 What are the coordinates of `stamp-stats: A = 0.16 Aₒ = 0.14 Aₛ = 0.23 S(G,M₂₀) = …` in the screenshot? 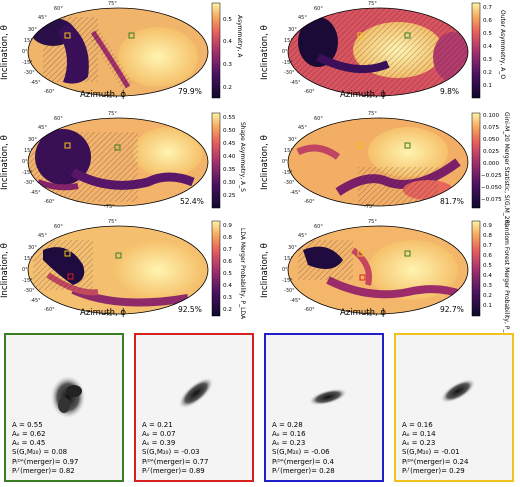 It's located at (435, 448).